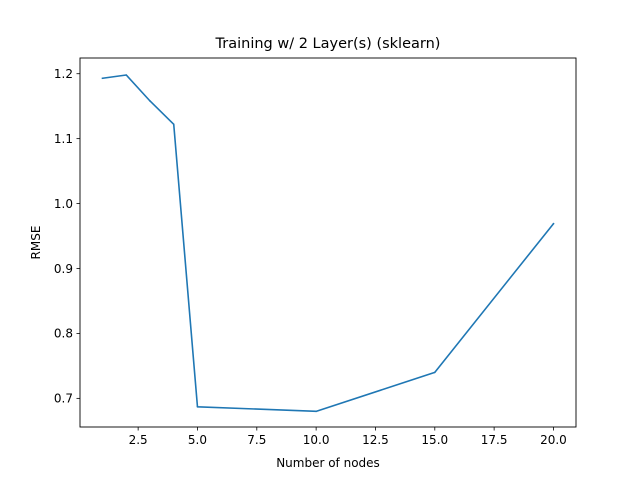 The image size is (640, 480). Describe the element at coordinates (63, 269) in the screenshot. I see `y-tick-label: 0.9` at that location.